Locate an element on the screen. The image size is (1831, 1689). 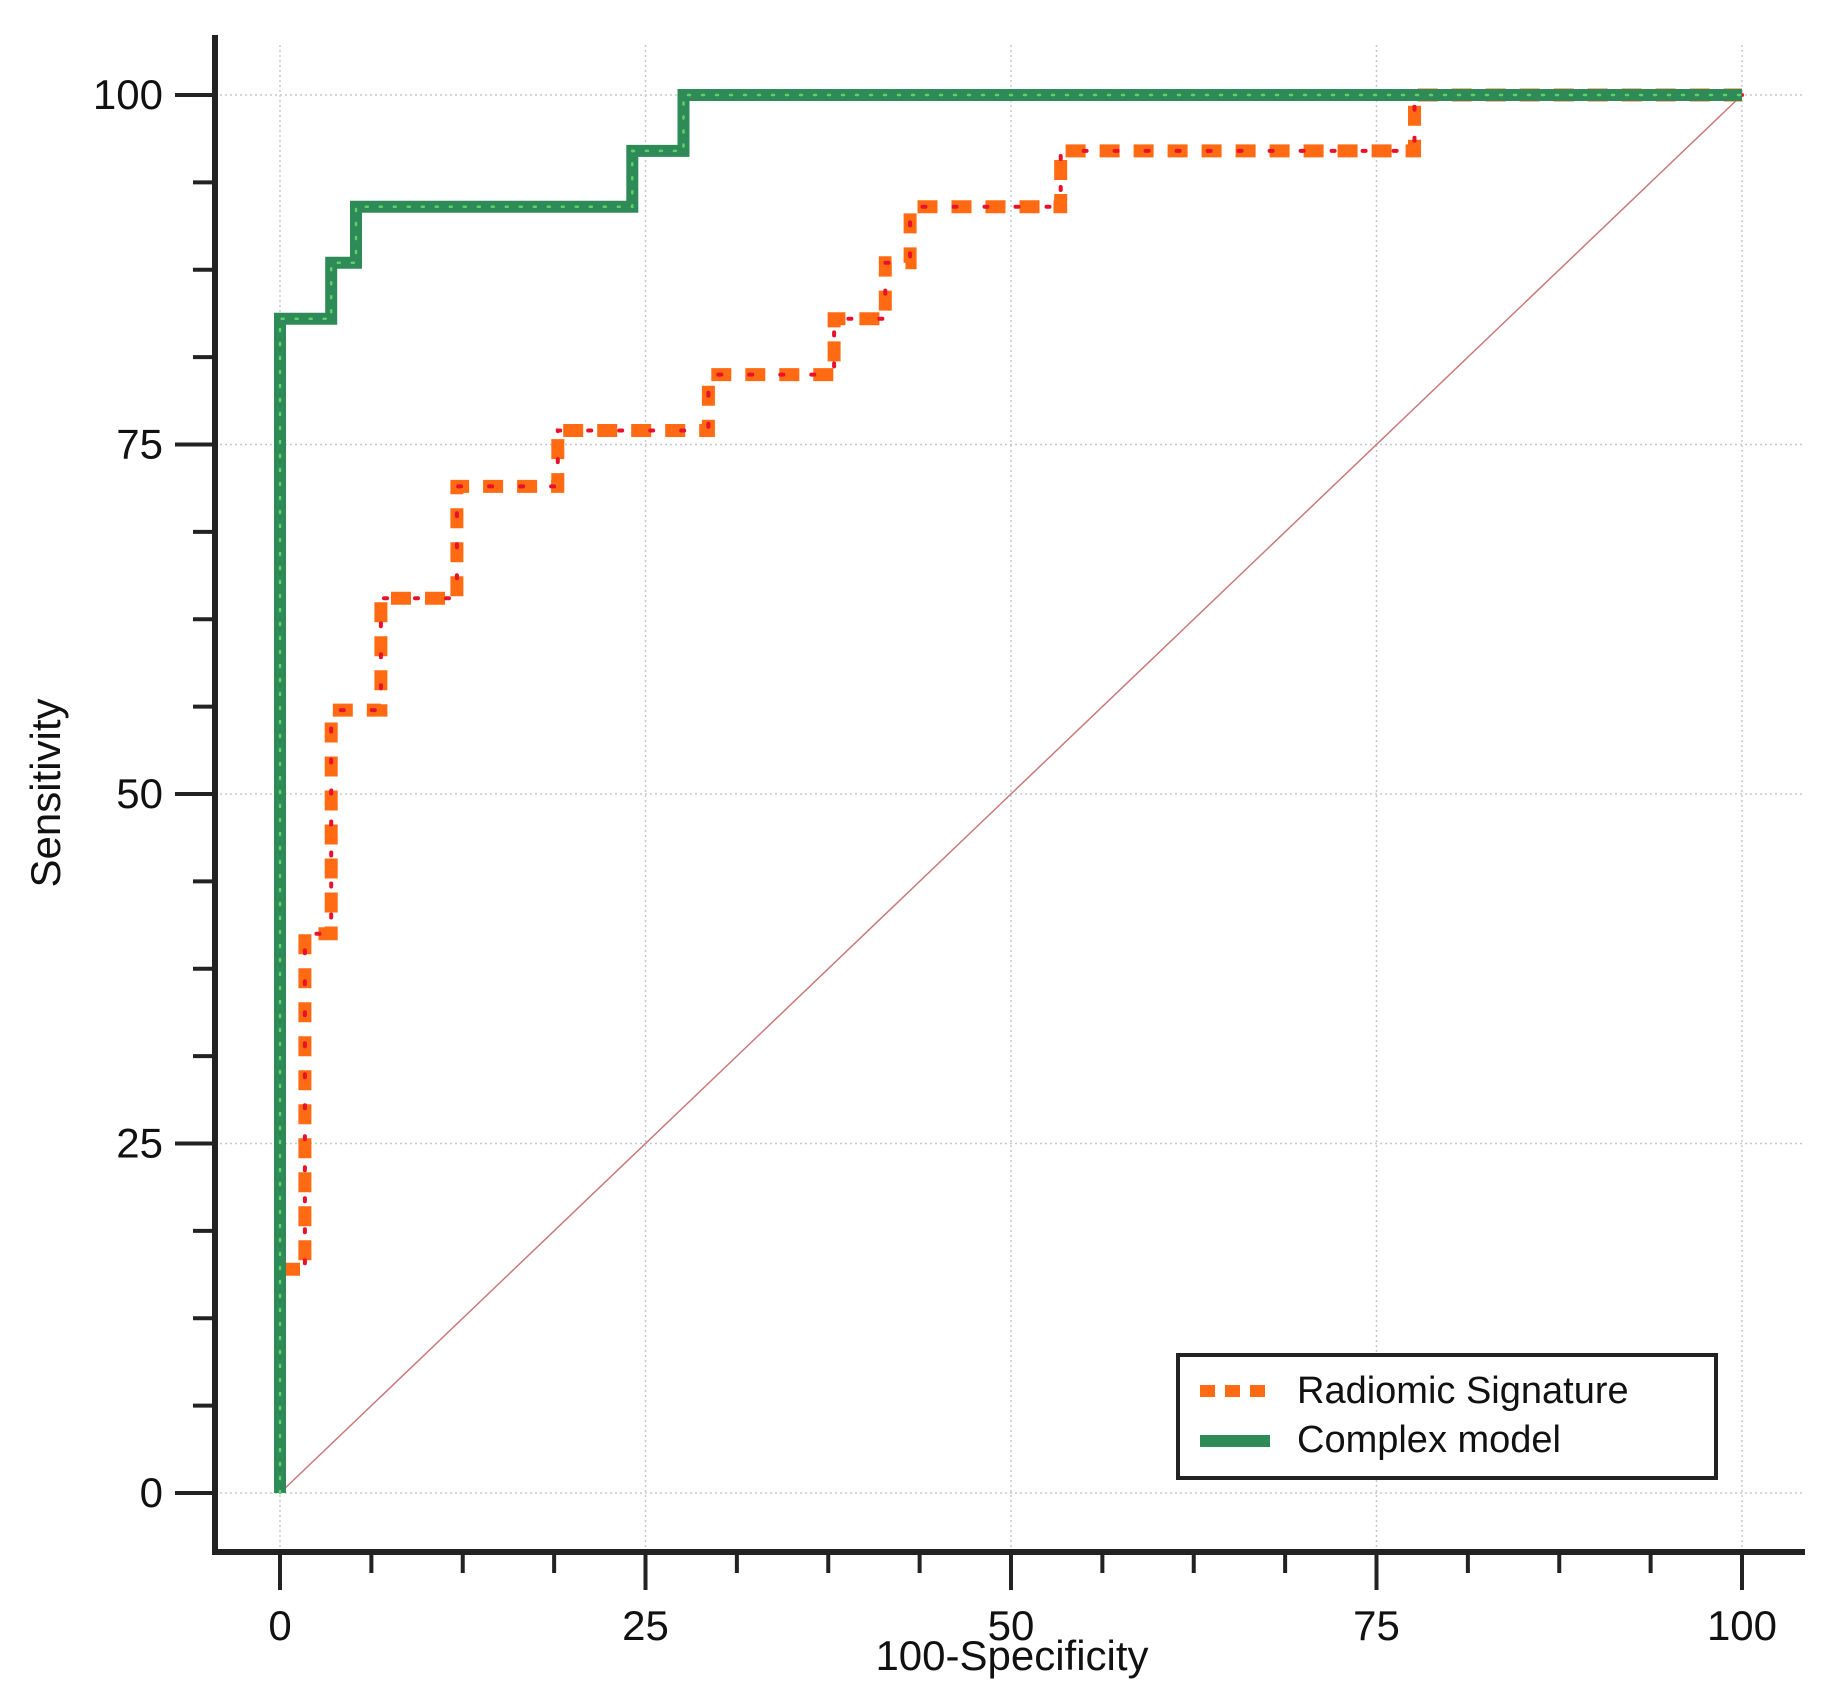
legend: Radiomic Signature Complex model is located at coordinates (1447, 1416).